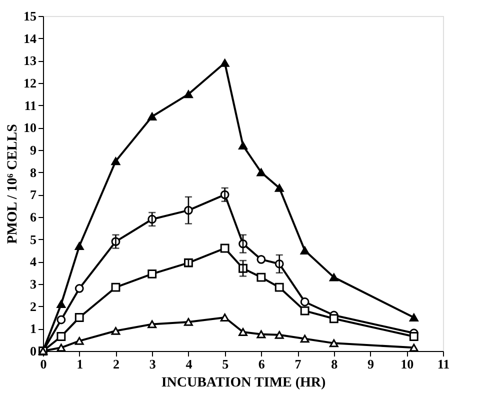 The height and width of the screenshot is (402, 502). What do you see at coordinates (33, 172) in the screenshot?
I see `y-tick-label: 8` at bounding box center [33, 172].